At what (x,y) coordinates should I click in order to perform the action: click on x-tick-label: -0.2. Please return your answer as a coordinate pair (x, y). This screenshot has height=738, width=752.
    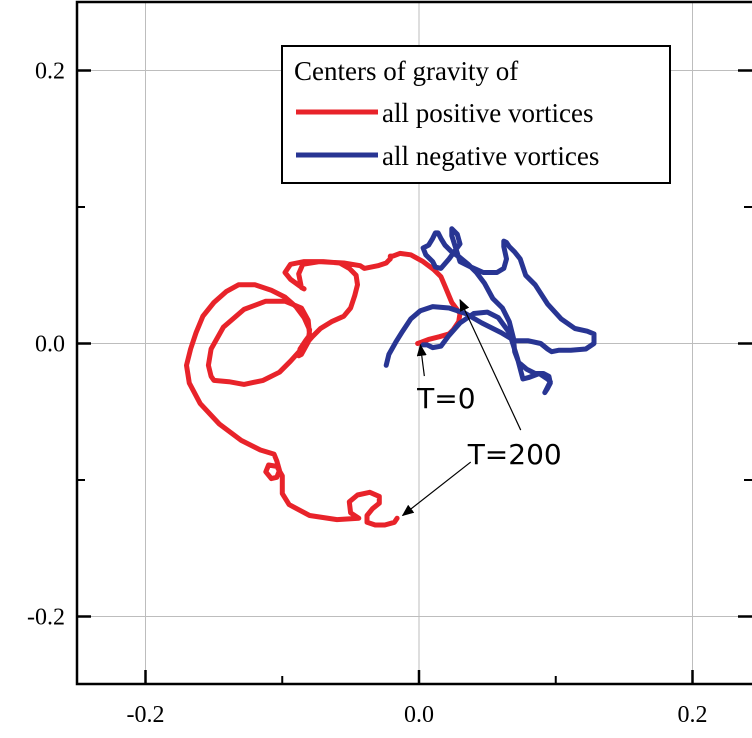
    Looking at the image, I should click on (146, 715).